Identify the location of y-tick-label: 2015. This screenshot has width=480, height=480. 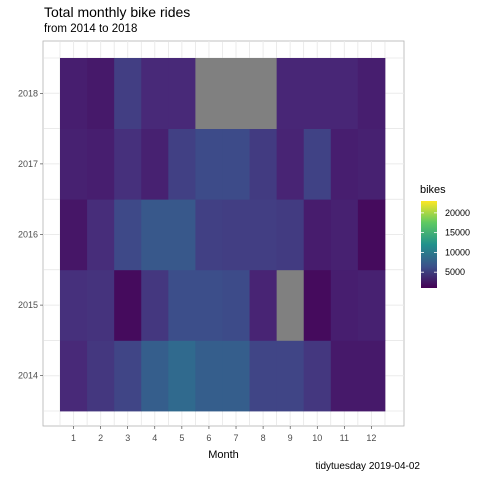
(28, 305).